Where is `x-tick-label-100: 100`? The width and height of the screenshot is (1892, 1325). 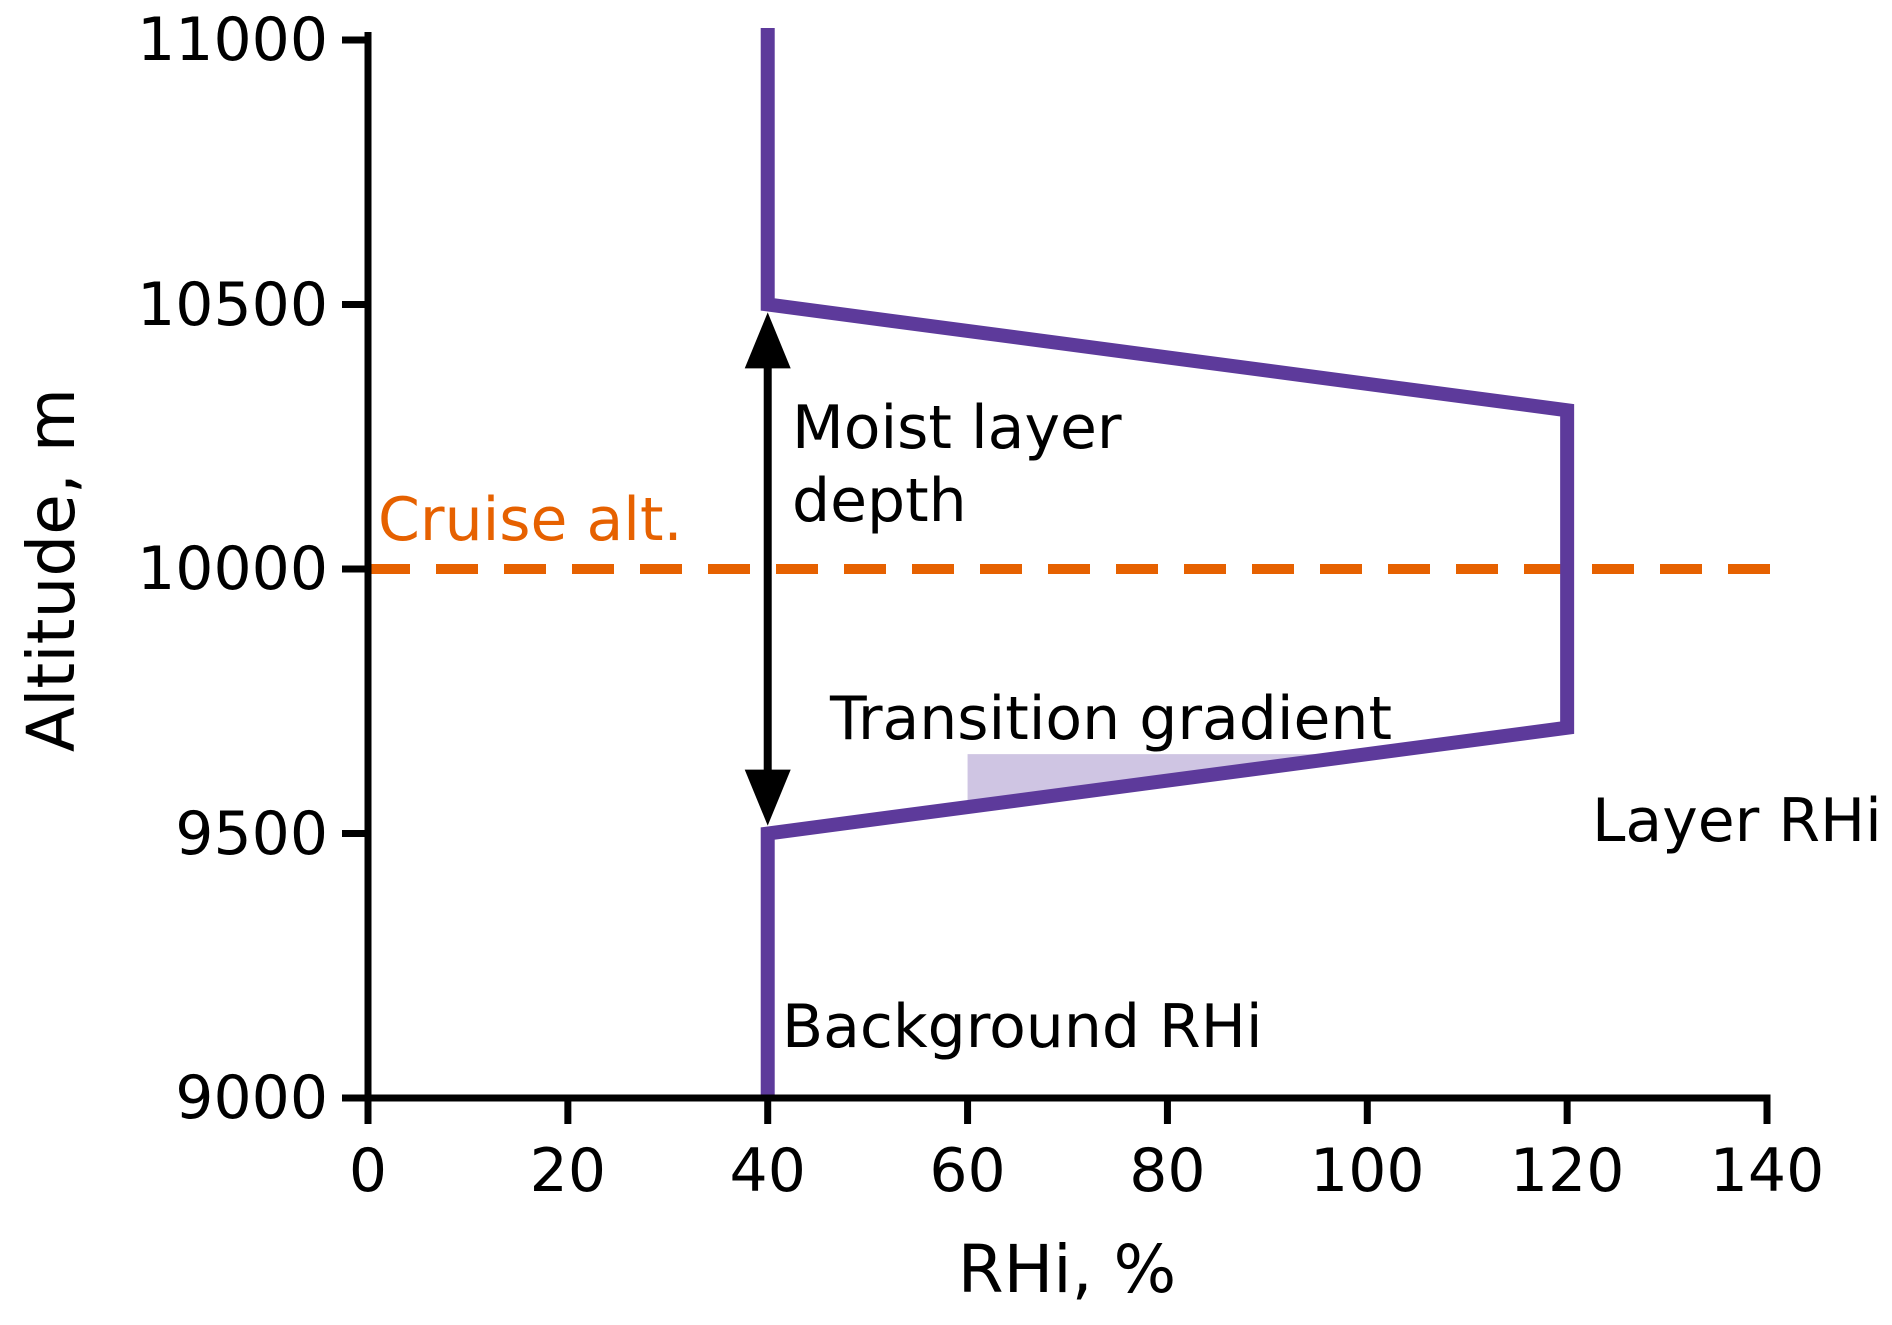
x-tick-label-100: 100 is located at coordinates (1367, 1171).